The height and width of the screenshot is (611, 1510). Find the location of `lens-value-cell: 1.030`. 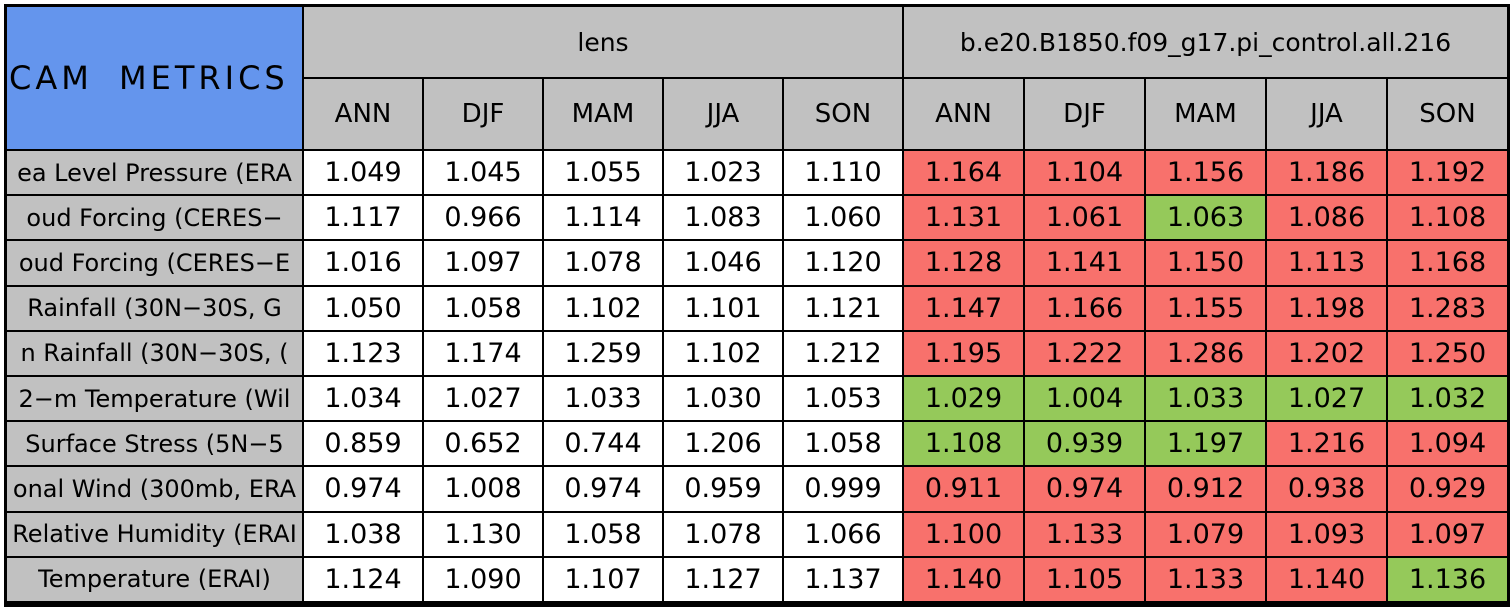

lens-value-cell: 1.030 is located at coordinates (723, 398).